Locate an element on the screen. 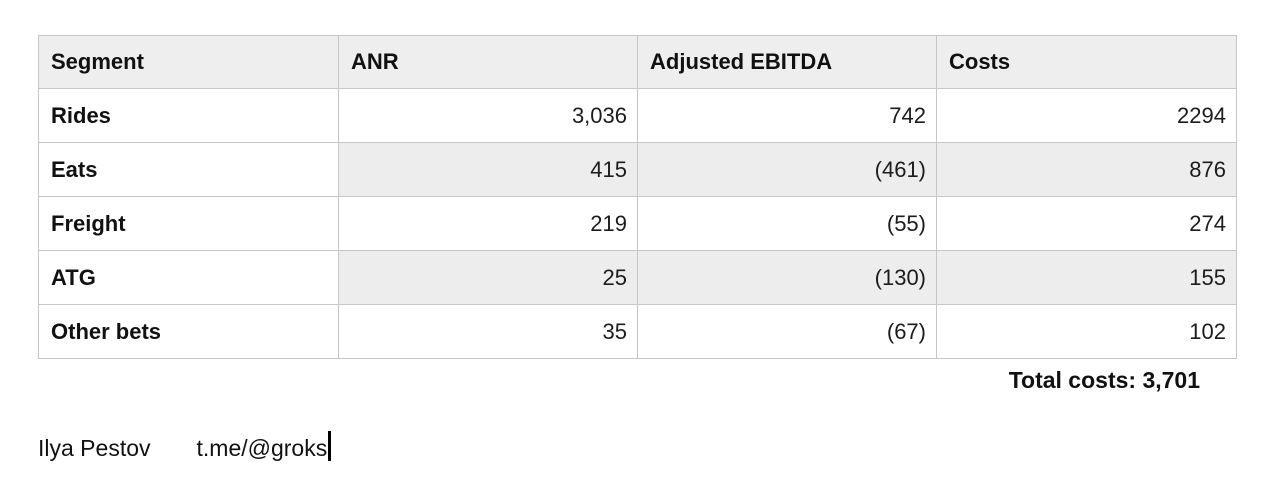 Image resolution: width=1280 pixels, height=494 pixels. ebitda-cell: (67) is located at coordinates (787, 331).